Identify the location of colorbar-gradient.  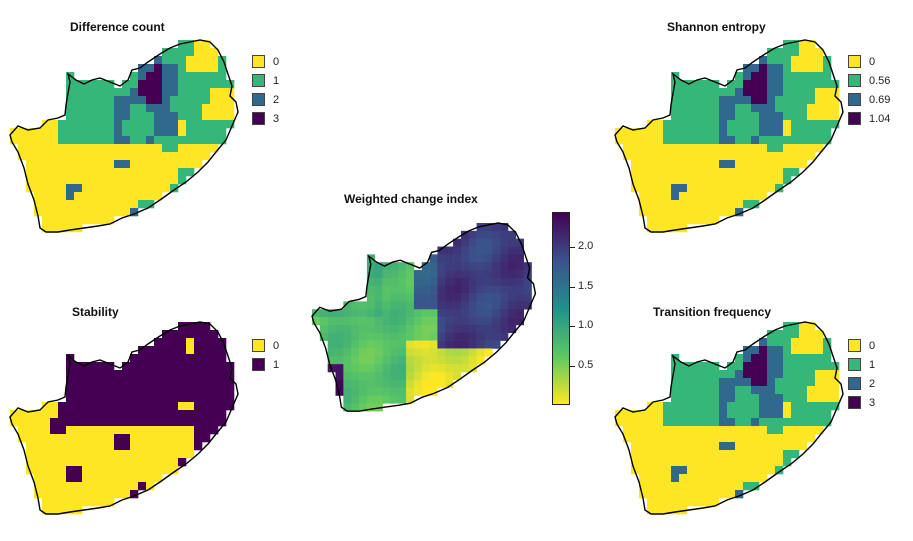
(561, 308).